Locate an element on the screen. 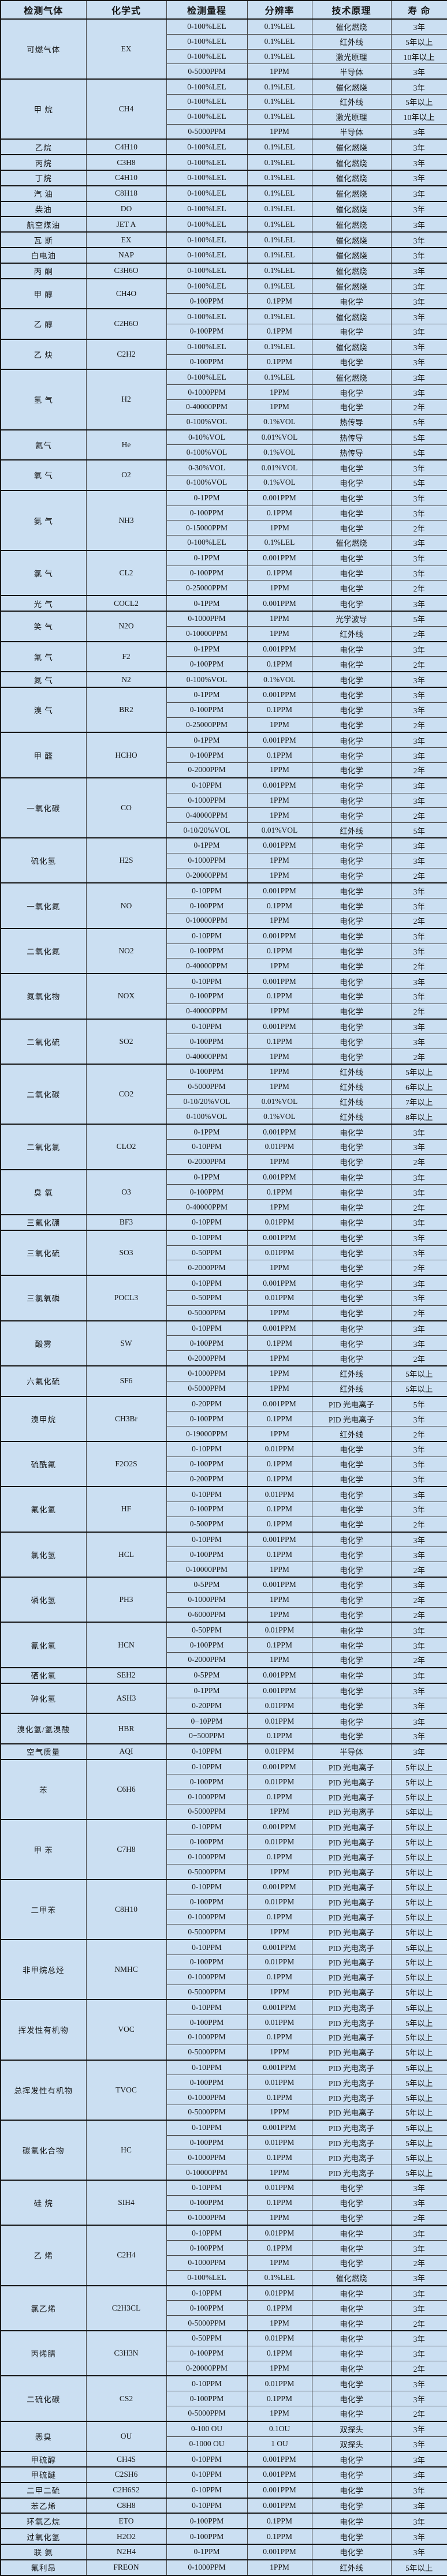  lifespan-cell: 2年 is located at coordinates (419, 966).